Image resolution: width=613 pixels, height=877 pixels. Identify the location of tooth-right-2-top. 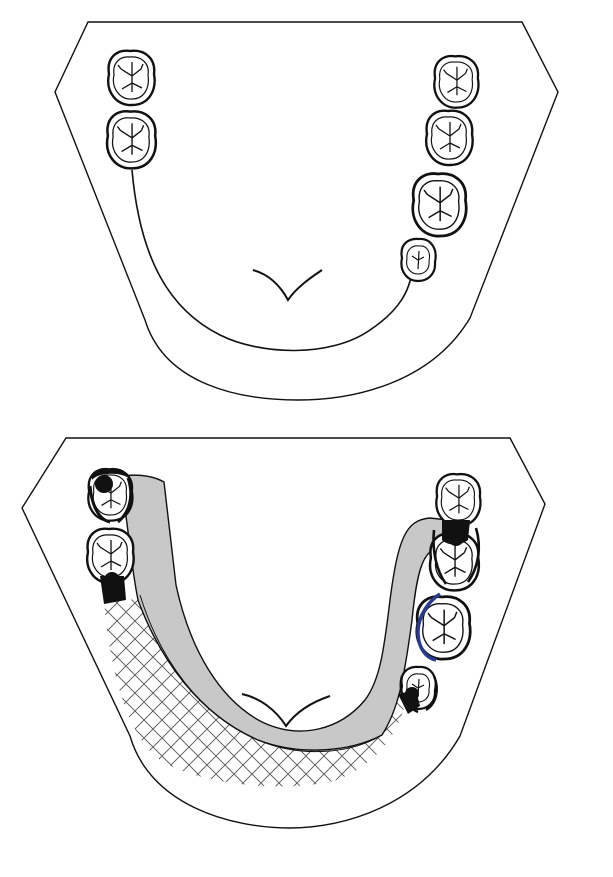
(449, 138).